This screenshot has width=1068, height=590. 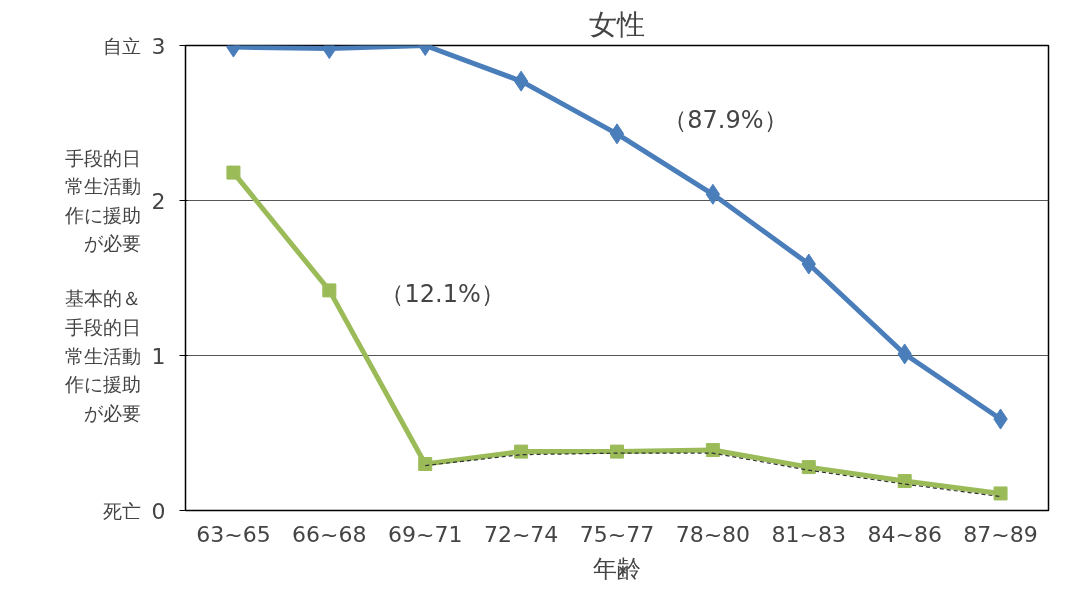 What do you see at coordinates (442, 294) in the screenshot?
I see `annotation: （12.1%）` at bounding box center [442, 294].